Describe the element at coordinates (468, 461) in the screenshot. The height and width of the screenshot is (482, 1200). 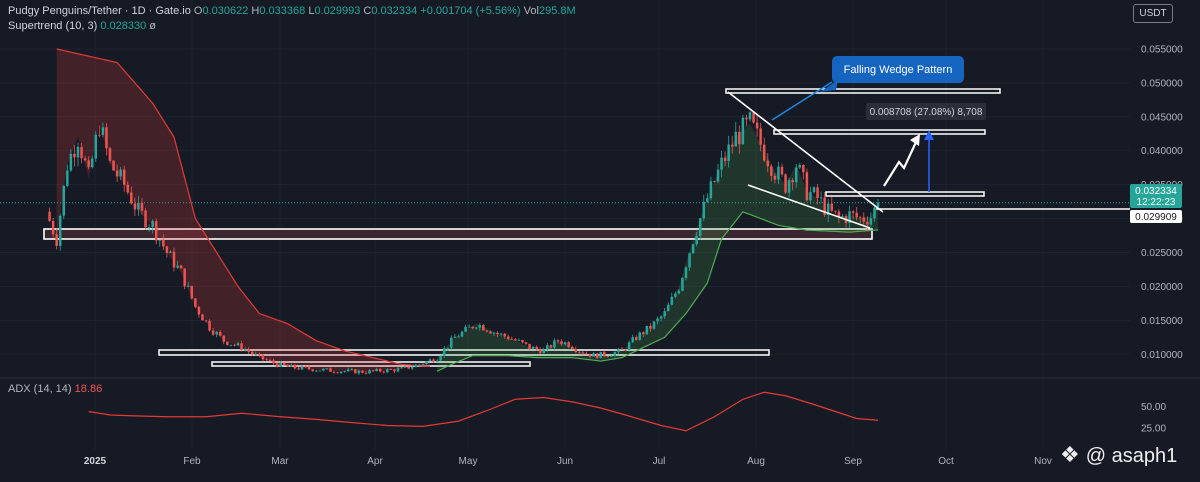
I see `time-tick-label: May` at that location.